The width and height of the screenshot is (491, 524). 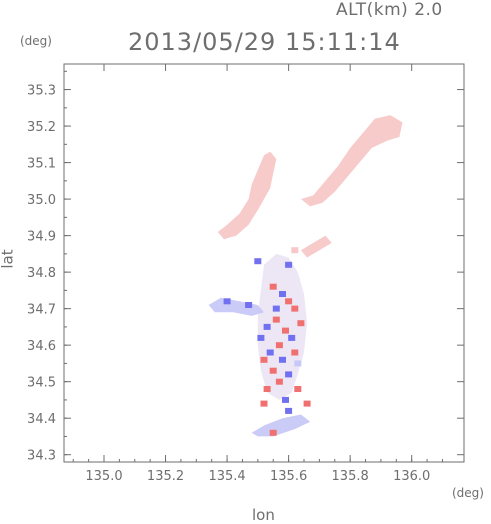 I want to click on x-axis-unit: (deg), so click(x=468, y=493).